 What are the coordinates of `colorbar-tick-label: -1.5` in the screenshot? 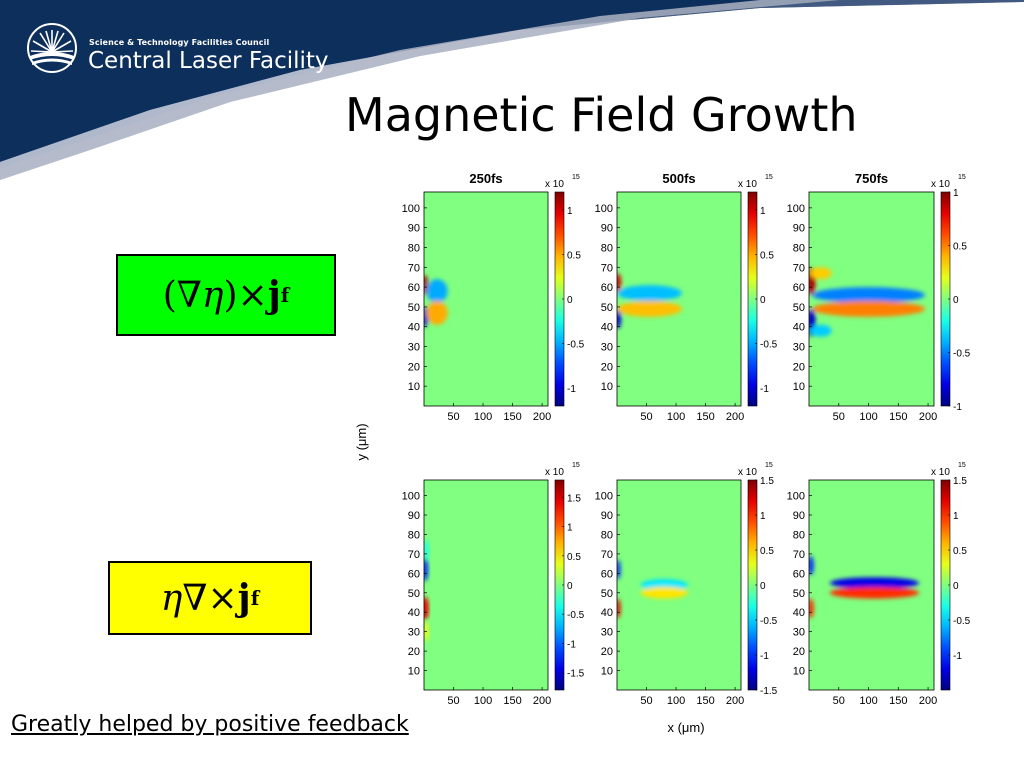 It's located at (576, 674).